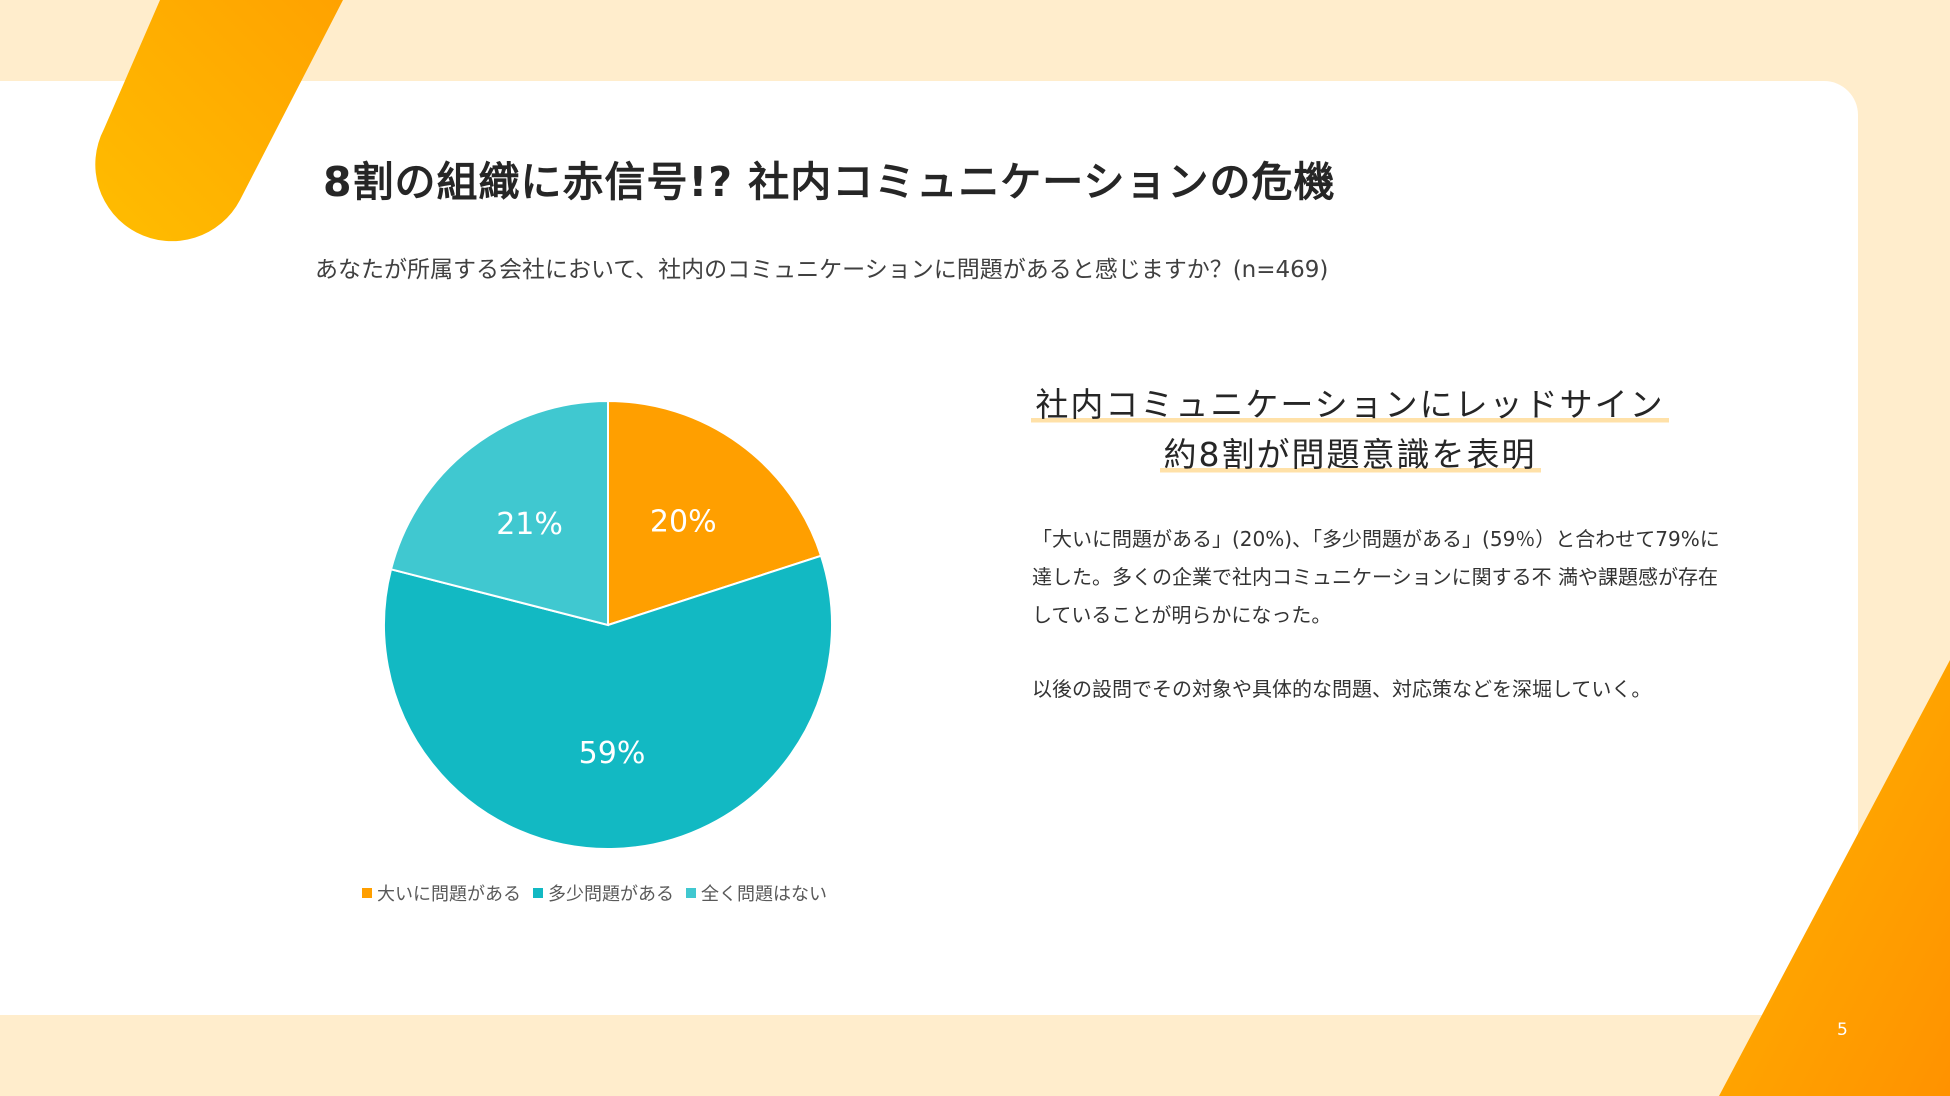 This screenshot has height=1096, width=1950. I want to click on pie-slice-label: 21%, so click(529, 524).